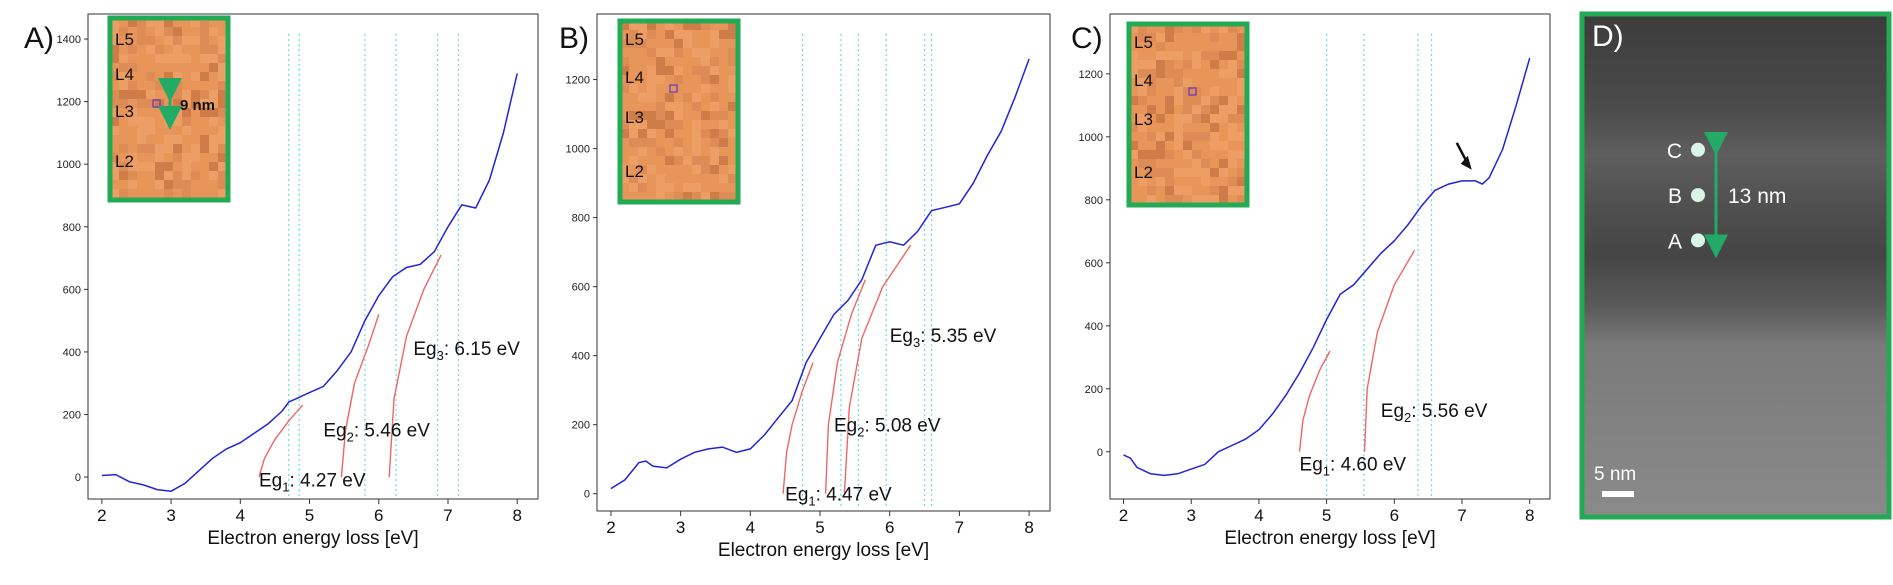 The image size is (1893, 585). What do you see at coordinates (447, 515) in the screenshot?
I see `x-tick-label: 7` at bounding box center [447, 515].